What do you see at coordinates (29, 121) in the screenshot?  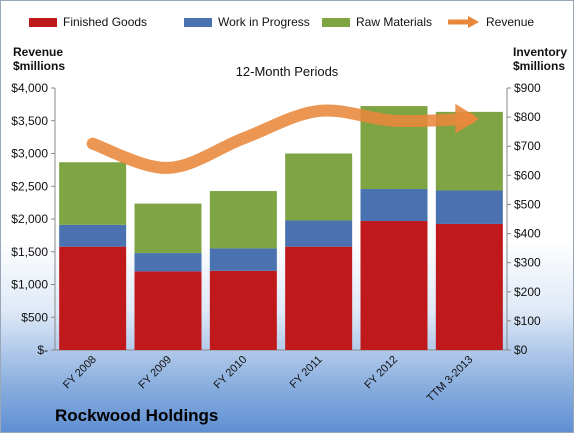 I see `left-tick-label: $3,500` at bounding box center [29, 121].